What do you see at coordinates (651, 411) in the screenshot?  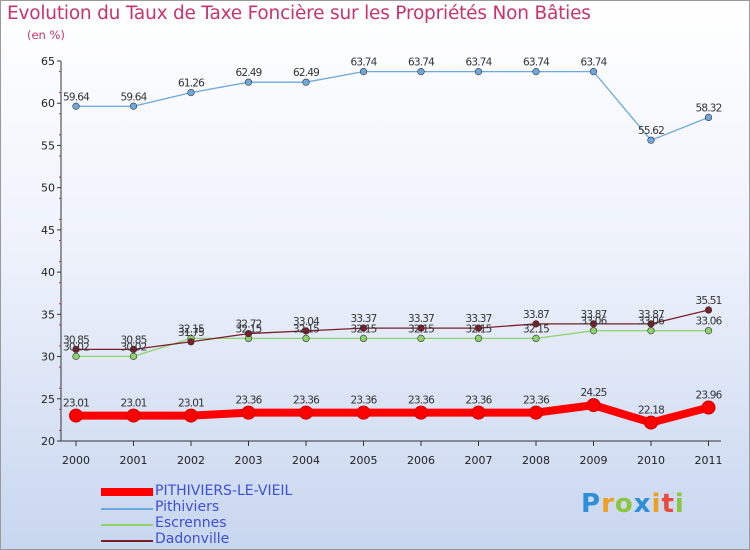 I see `data-label: 22.18` at bounding box center [651, 411].